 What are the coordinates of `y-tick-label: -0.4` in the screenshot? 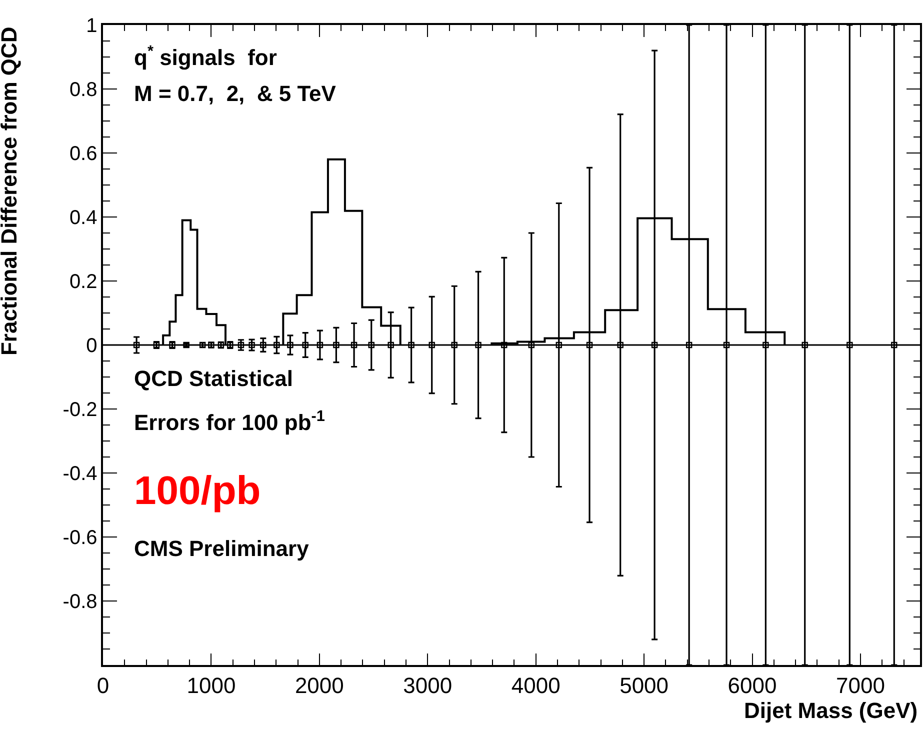 It's located at (80, 474).